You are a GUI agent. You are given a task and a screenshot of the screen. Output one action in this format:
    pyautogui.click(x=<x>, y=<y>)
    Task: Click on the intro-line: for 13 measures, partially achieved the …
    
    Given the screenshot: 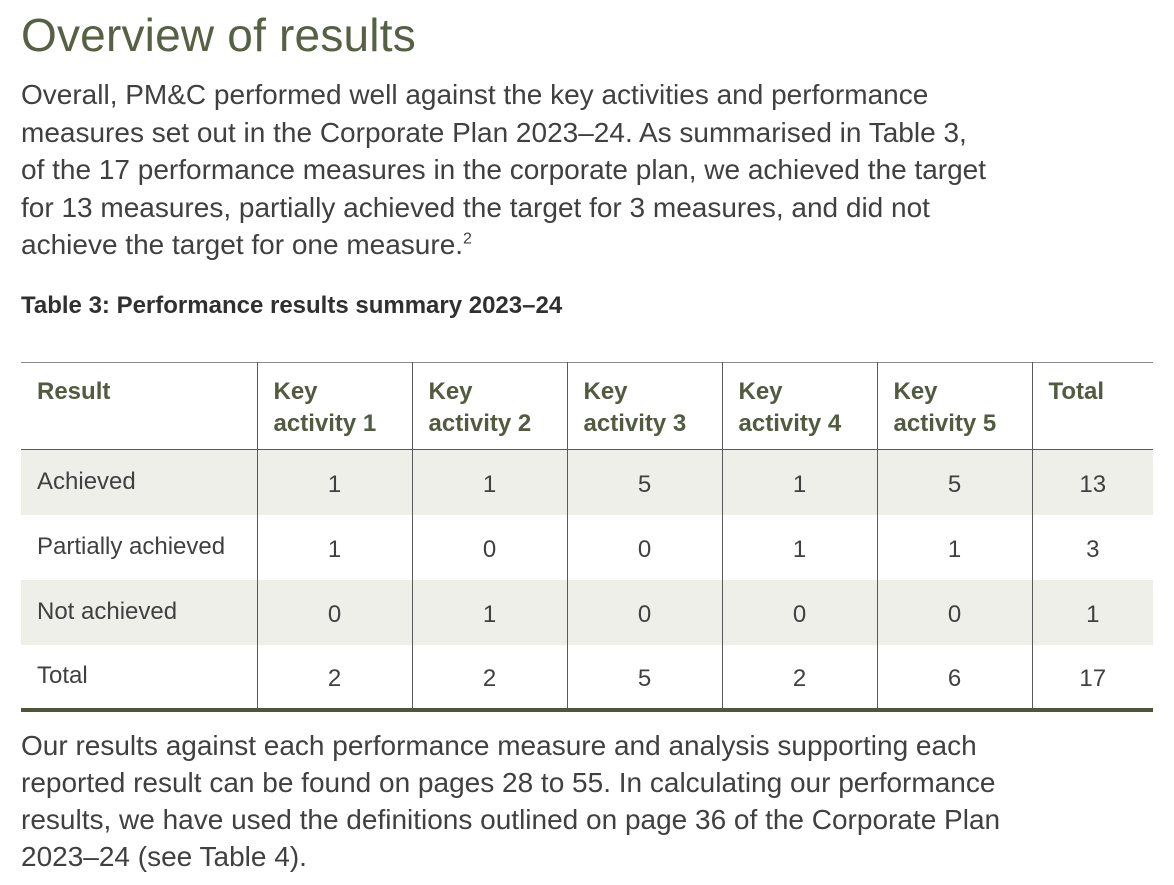 What is the action you would take?
    pyautogui.click(x=475, y=207)
    